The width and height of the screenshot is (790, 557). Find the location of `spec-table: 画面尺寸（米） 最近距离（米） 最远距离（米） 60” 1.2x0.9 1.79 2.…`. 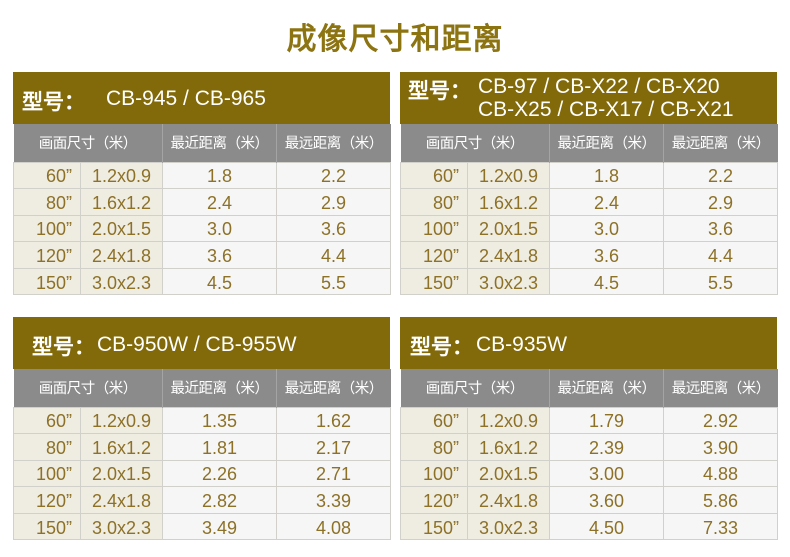

spec-table: 画面尺寸（米） 最近距离（米） 最远距离（米） 60” 1.2x0.9 1.79 2.… is located at coordinates (589, 455).